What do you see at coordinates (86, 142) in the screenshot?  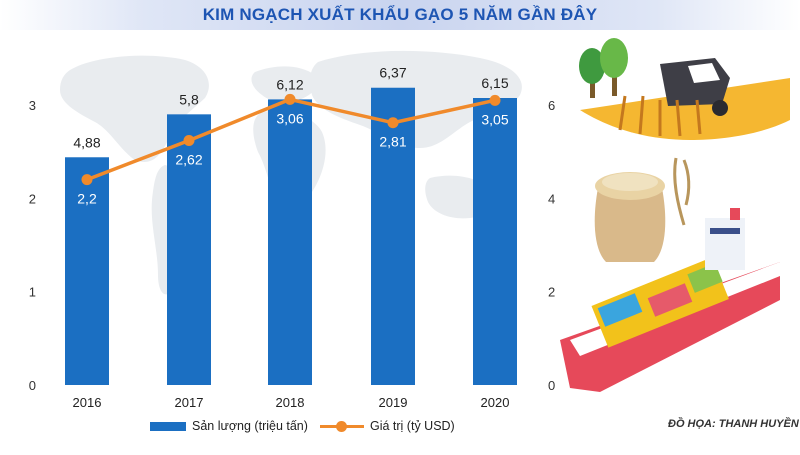 I see `bar-value-label: 4,88` at bounding box center [86, 142].